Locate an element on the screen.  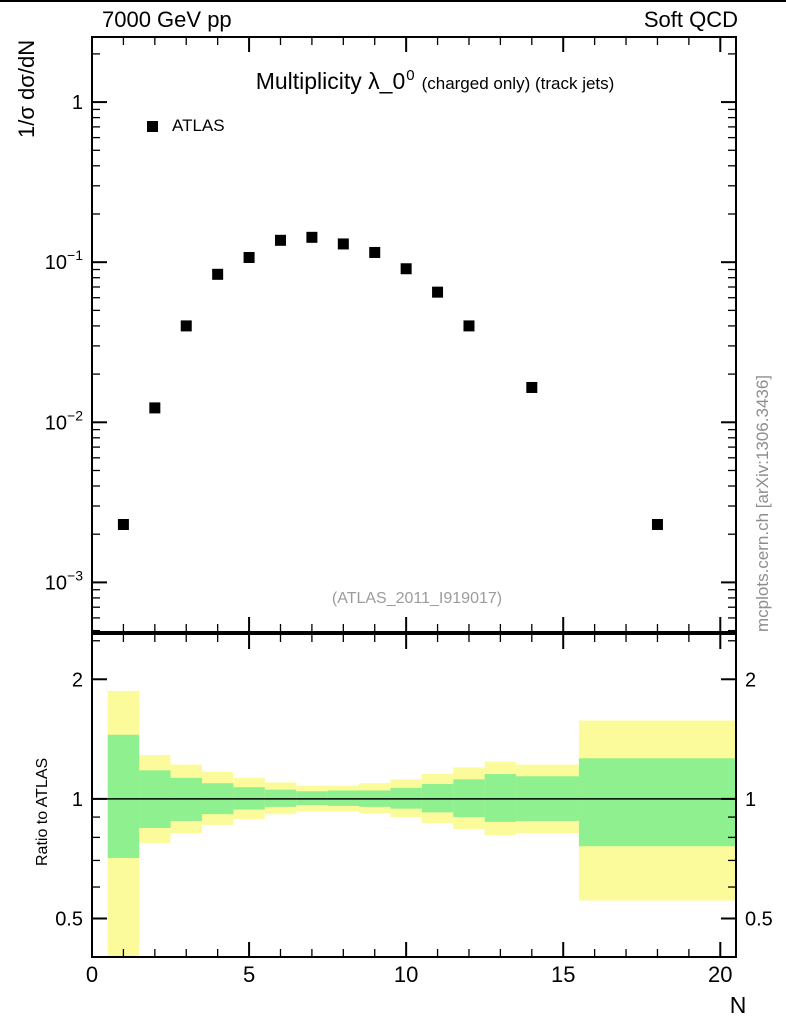
legend-label: ATLAS is located at coordinates (198, 125).